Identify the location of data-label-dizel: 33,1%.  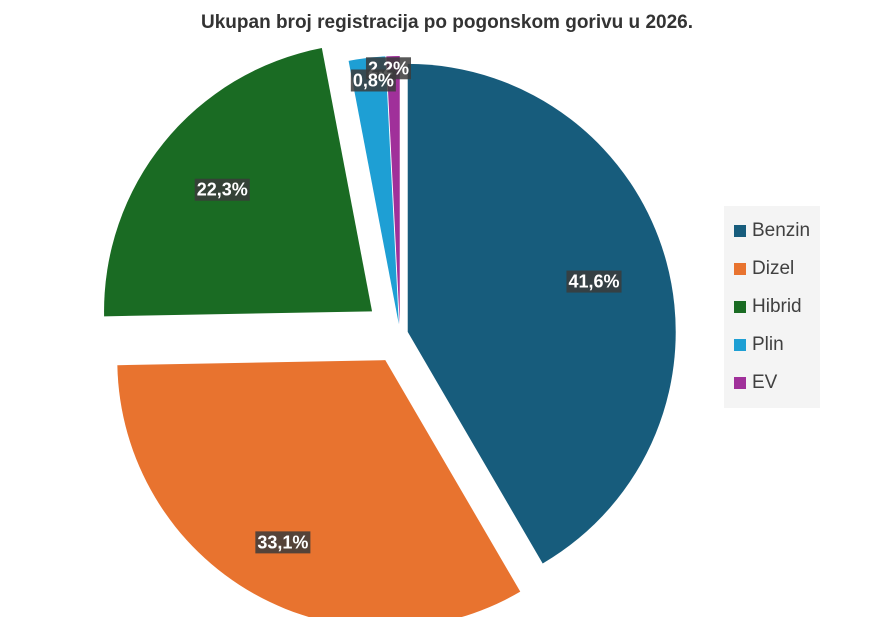
(283, 542).